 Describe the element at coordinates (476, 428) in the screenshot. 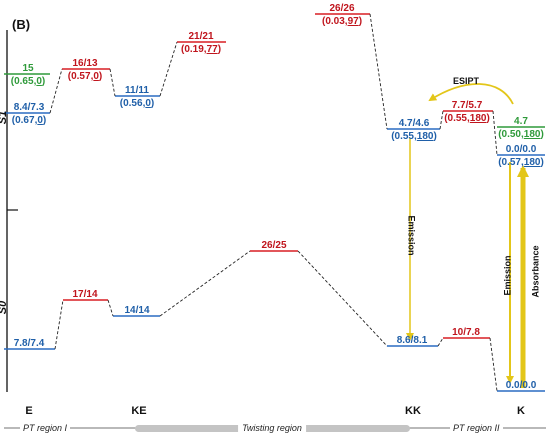

I see `region-pt2: PT region II` at that location.